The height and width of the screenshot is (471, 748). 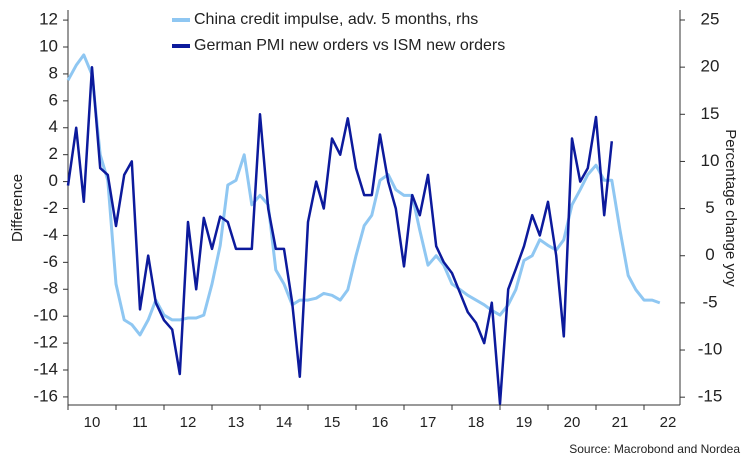 What do you see at coordinates (50, 261) in the screenshot?
I see `y-tick-label: -6` at bounding box center [50, 261].